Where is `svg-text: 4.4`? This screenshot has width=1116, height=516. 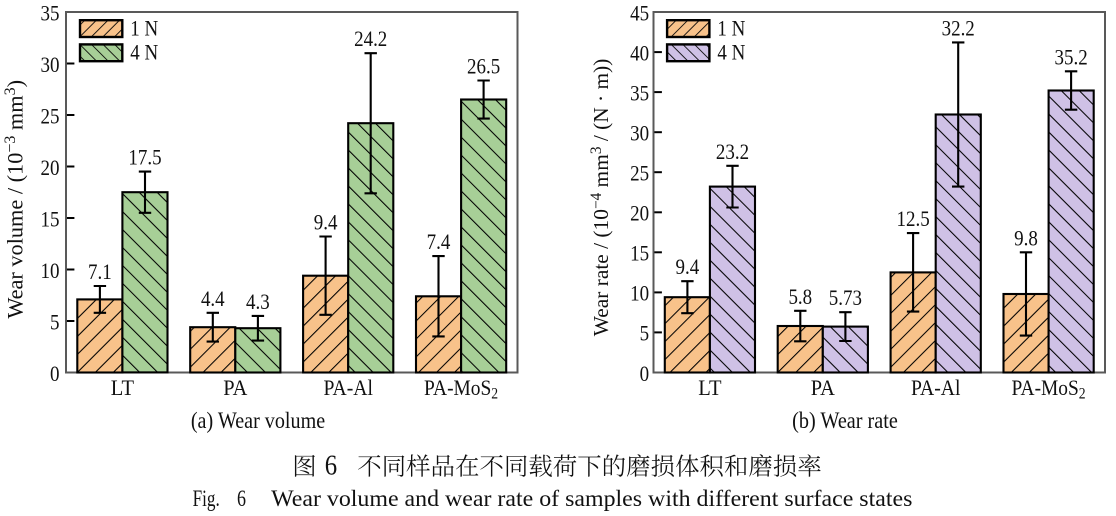
svg-text: 4.4 is located at coordinates (213, 298).